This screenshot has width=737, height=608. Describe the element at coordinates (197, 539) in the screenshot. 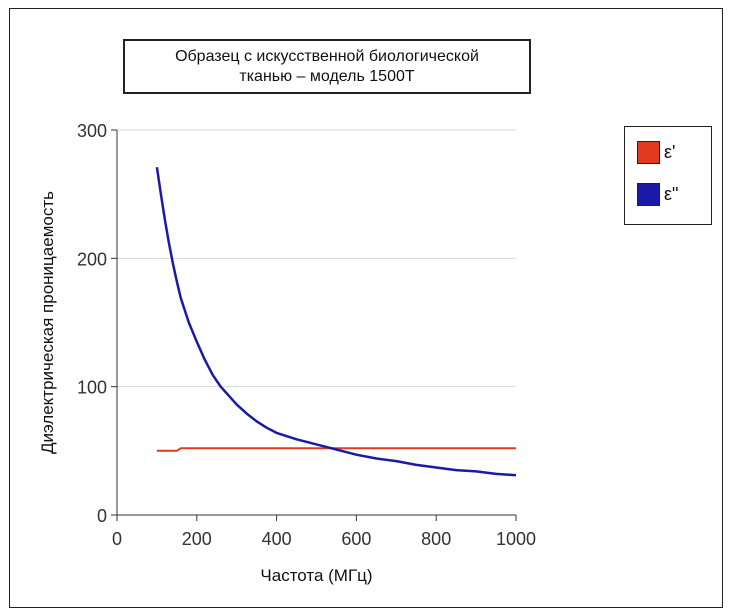

I see `x-tick-label-200: 200` at that location.